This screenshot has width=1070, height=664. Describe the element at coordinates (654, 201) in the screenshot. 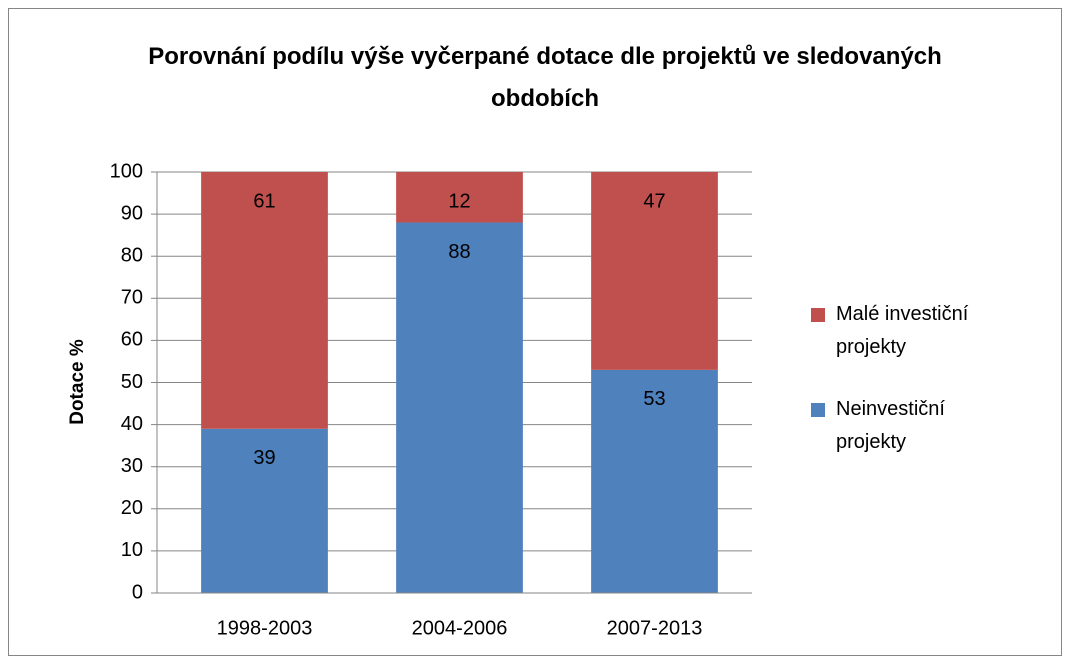

I see `data-label: 47` at that location.